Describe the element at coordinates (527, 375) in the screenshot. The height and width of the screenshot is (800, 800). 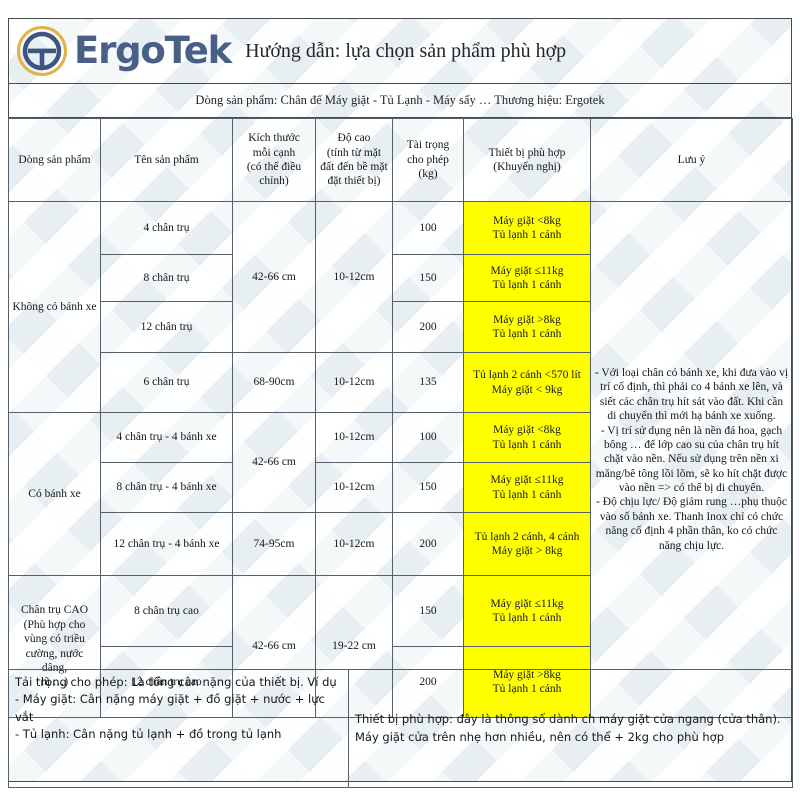
I see `device-line: Tủ lạnh 2 cánh <570 lít` at that location.